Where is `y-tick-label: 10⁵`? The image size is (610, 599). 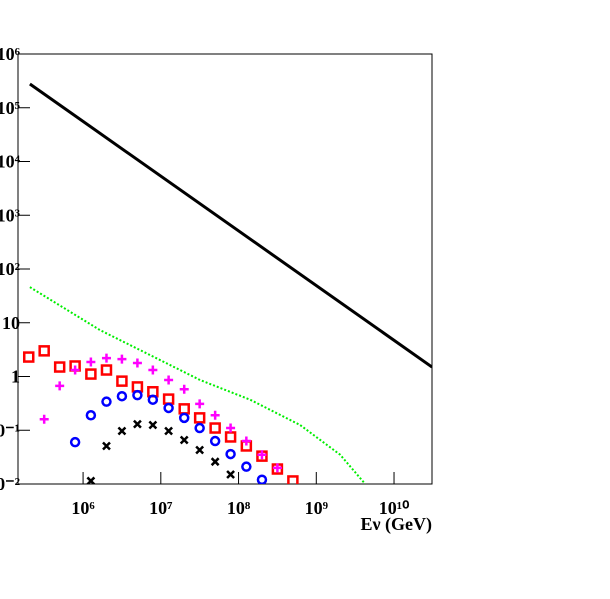
y-tick-label: 10⁵ is located at coordinates (10, 108).